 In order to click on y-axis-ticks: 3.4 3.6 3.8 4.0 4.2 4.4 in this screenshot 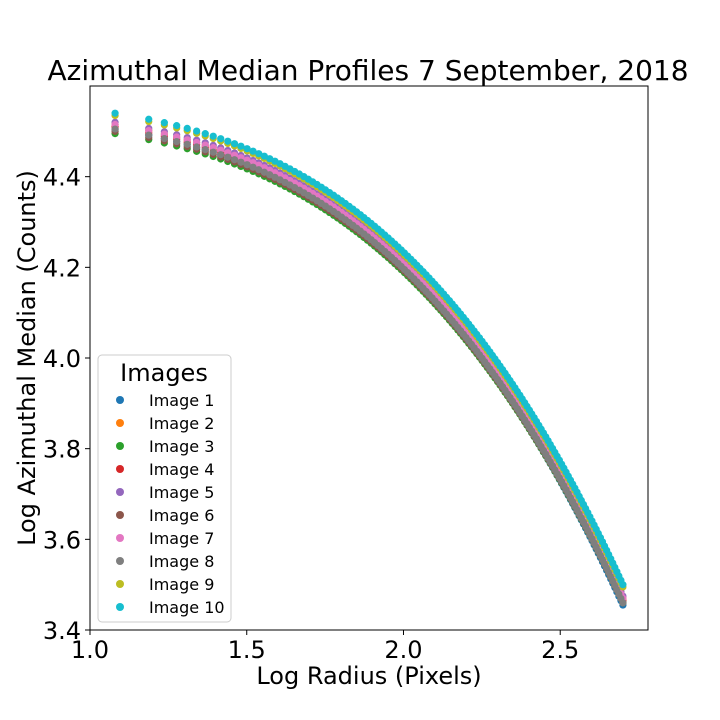, I will do `click(66, 404)`.